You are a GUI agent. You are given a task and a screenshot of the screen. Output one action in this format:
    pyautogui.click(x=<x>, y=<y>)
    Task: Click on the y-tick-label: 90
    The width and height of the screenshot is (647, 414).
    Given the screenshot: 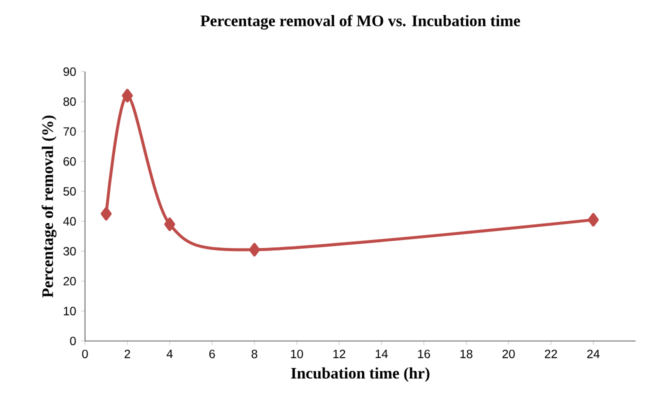 What is the action you would take?
    pyautogui.click(x=70, y=71)
    